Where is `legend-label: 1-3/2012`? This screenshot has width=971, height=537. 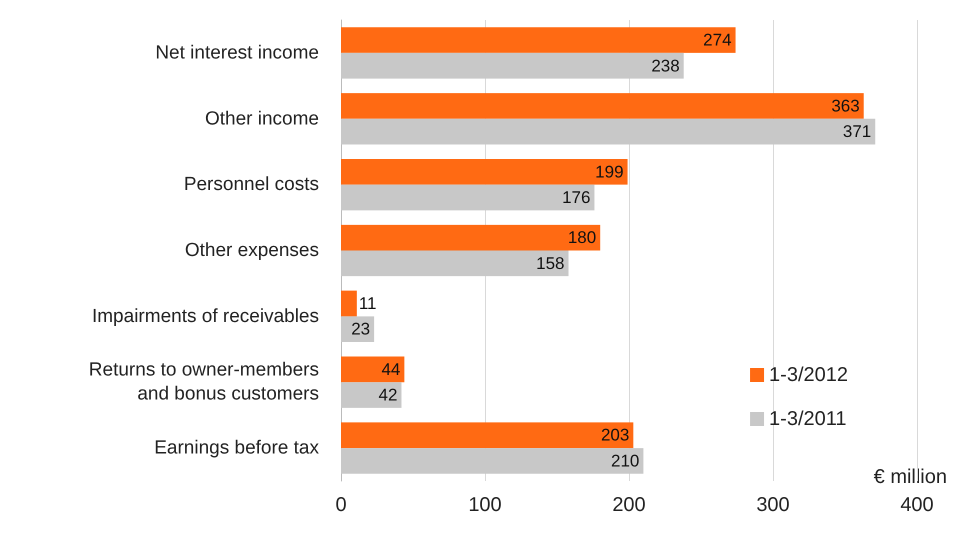 legend-label: 1-3/2012 is located at coordinates (808, 375).